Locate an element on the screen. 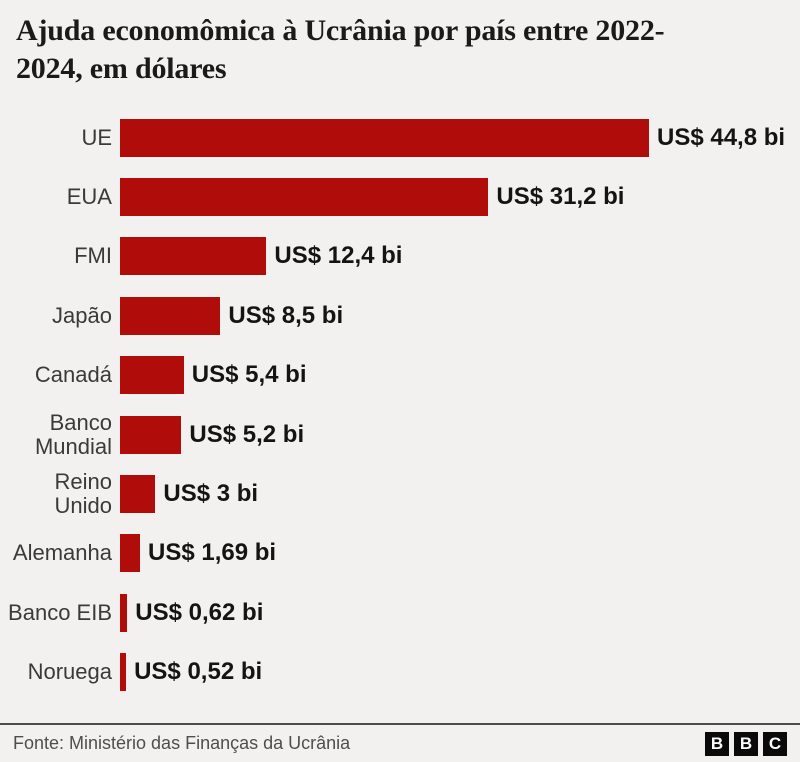  bar-area: US$ 1,69 bi is located at coordinates (460, 553).